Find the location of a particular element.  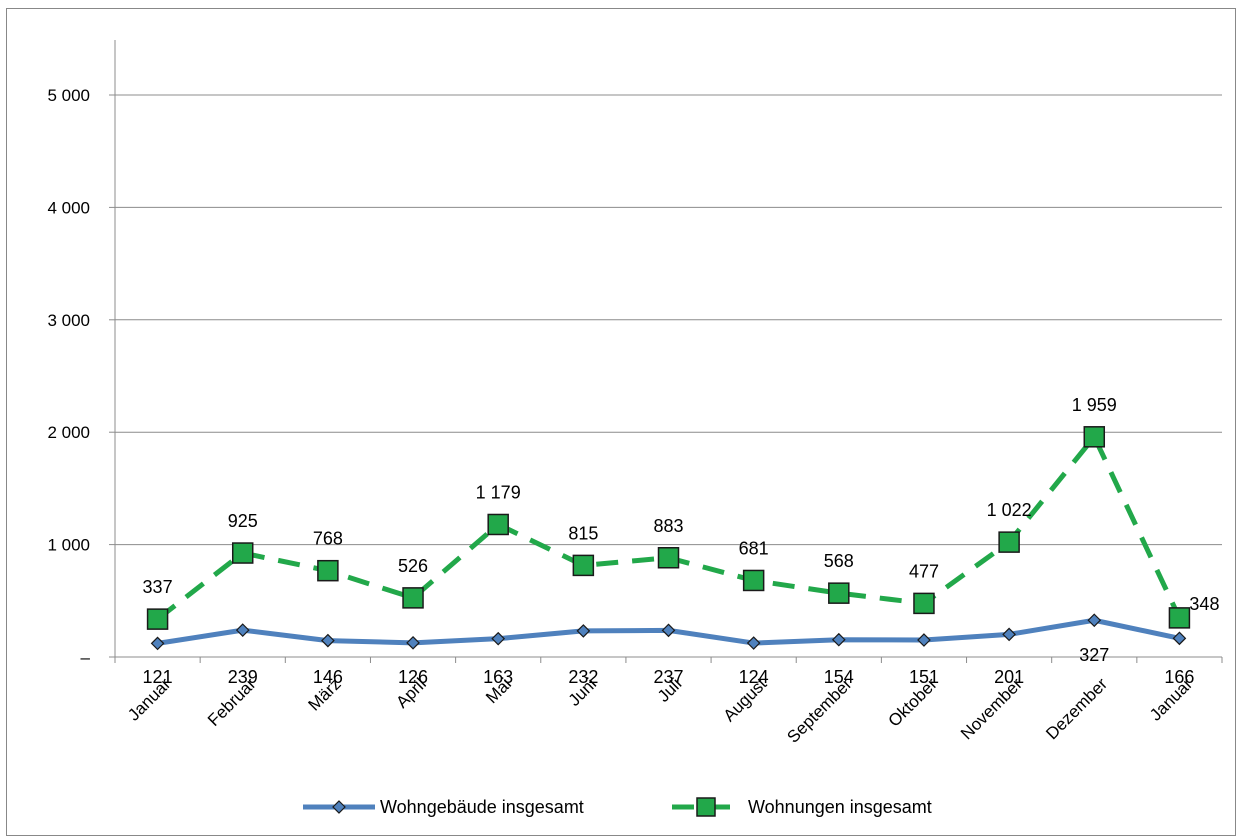

data-label-wohngebaeude: 237 is located at coordinates (668, 677).